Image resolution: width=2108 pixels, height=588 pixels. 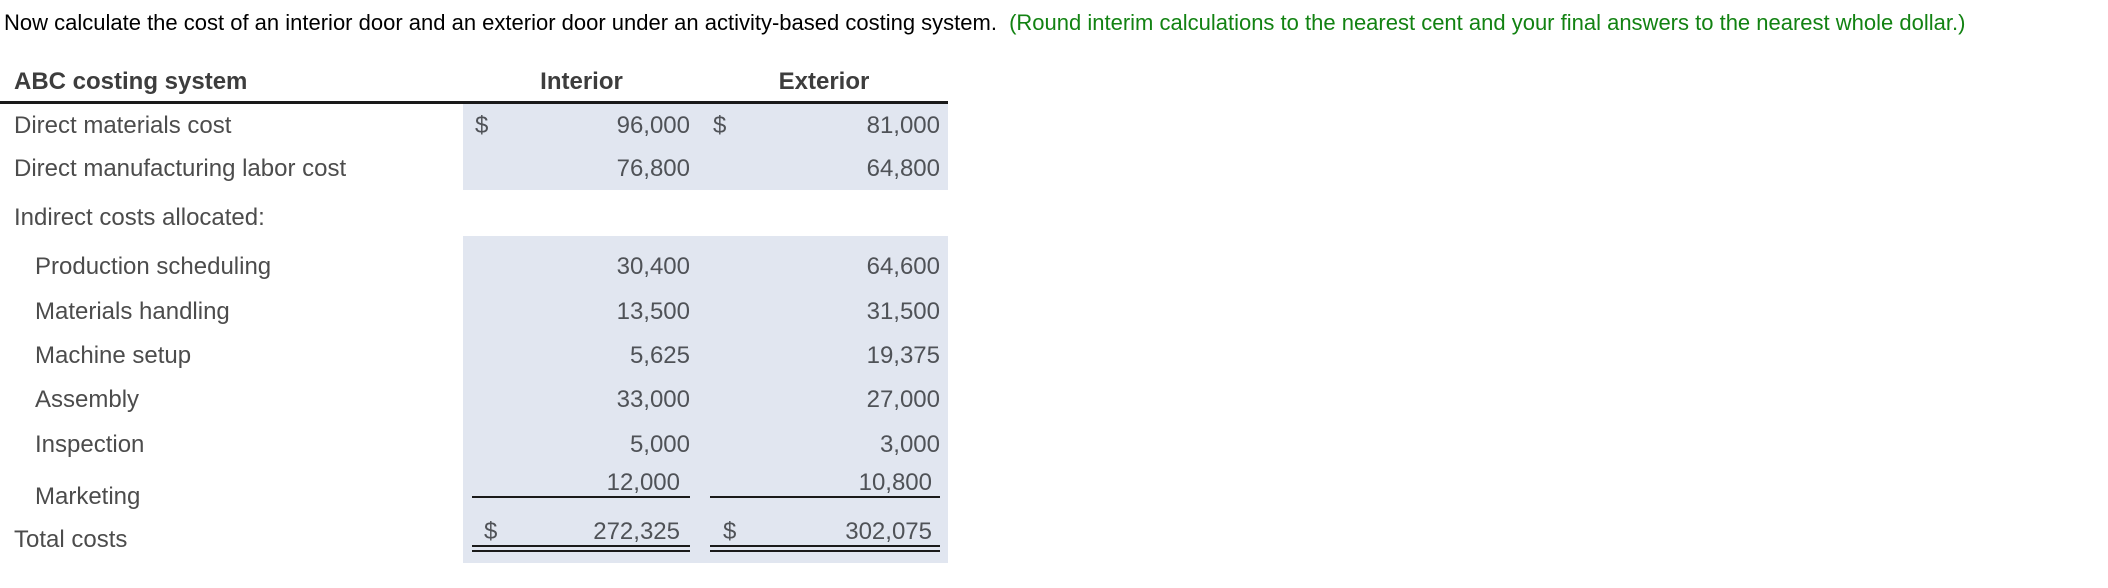 What do you see at coordinates (653, 168) in the screenshot?
I see `interior-amount: 76,800` at bounding box center [653, 168].